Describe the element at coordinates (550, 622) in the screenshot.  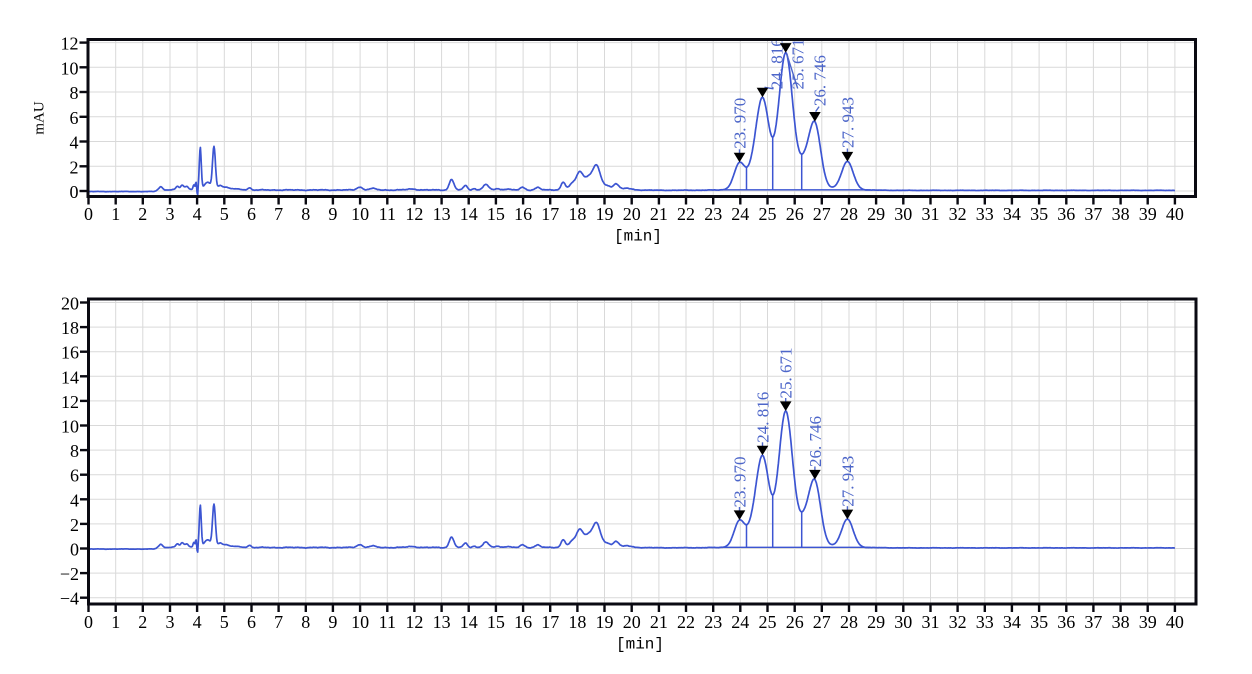
I see `svg-text: 17` at that location.